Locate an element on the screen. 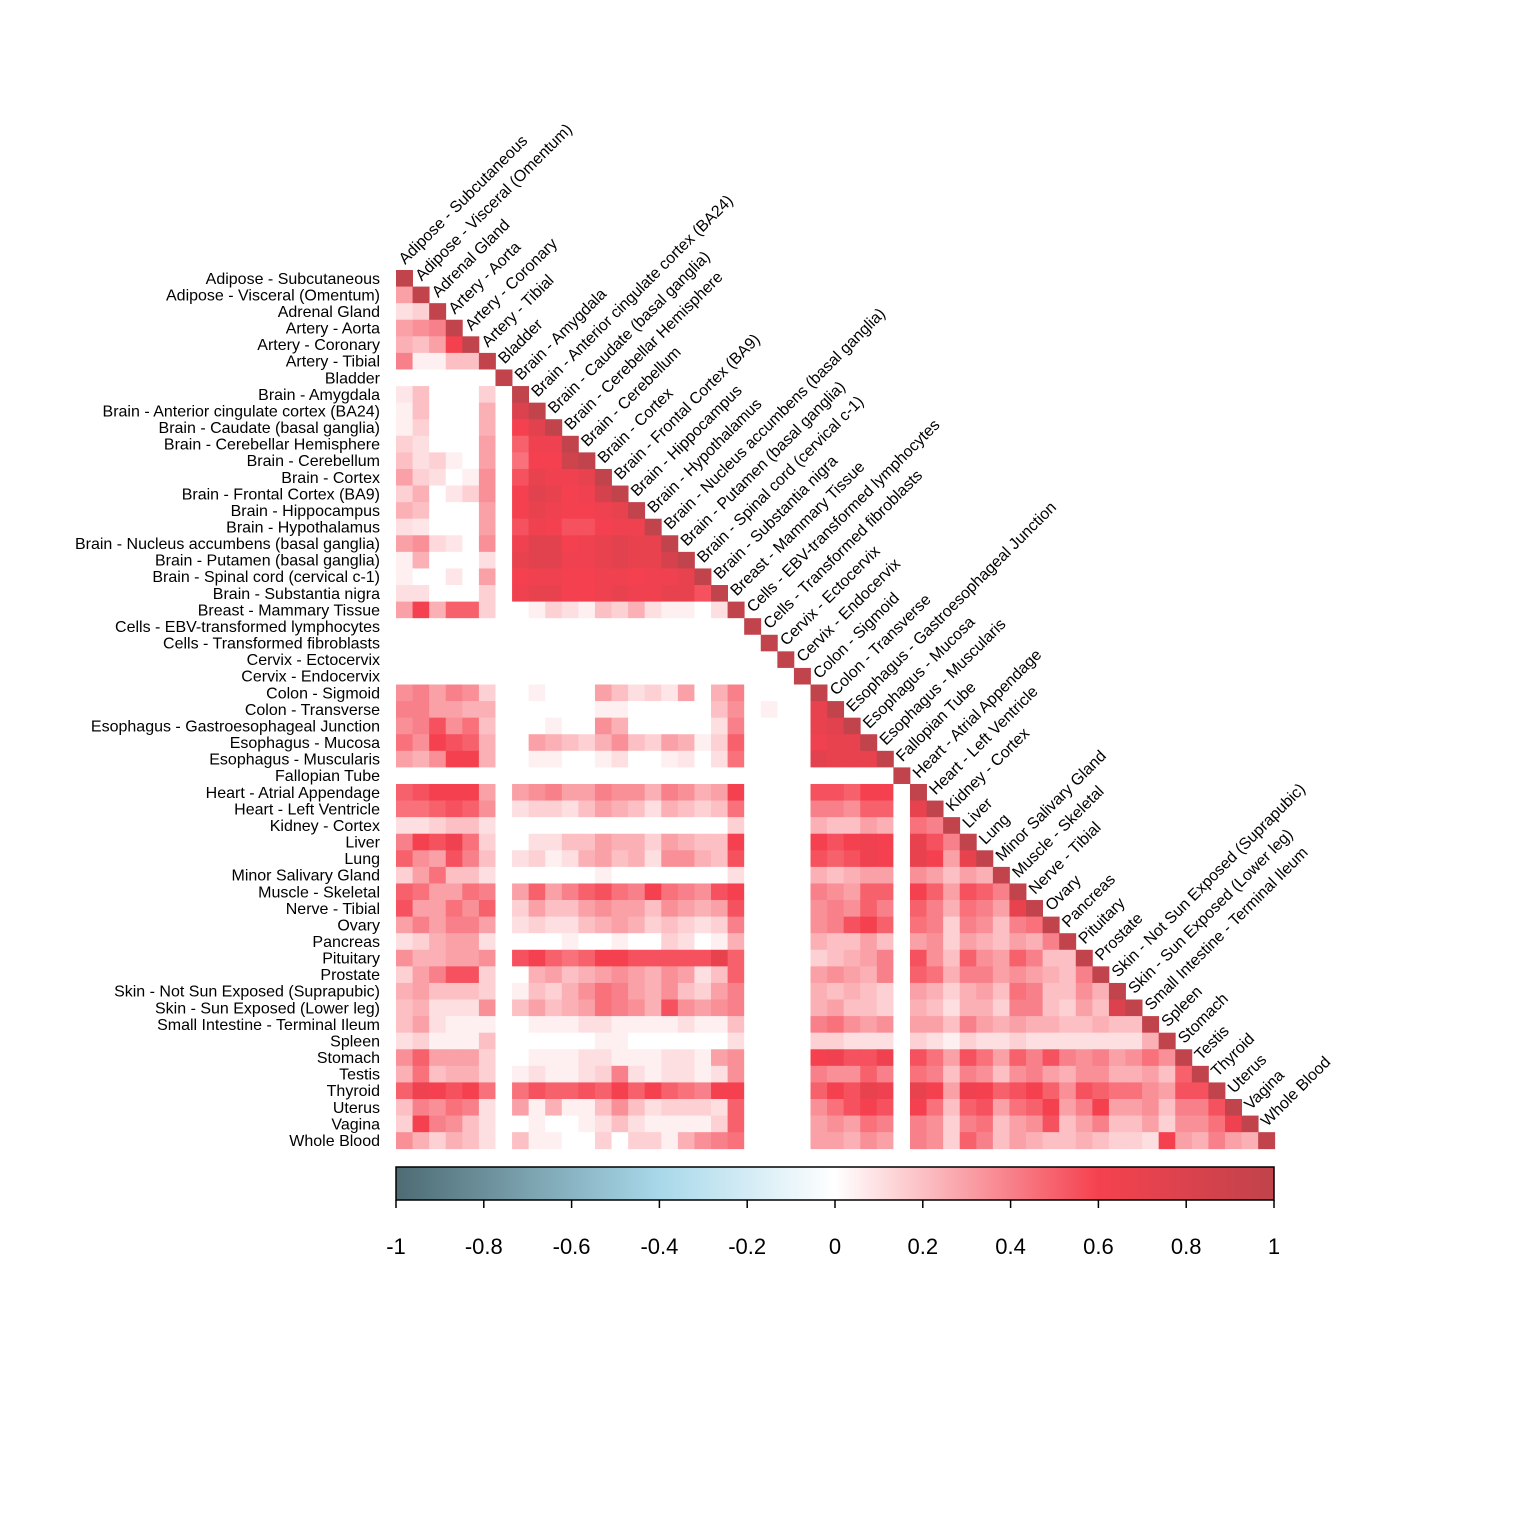 This screenshot has height=1536, width=1536. colorbar-tick-label: -0.2 is located at coordinates (747, 1246).